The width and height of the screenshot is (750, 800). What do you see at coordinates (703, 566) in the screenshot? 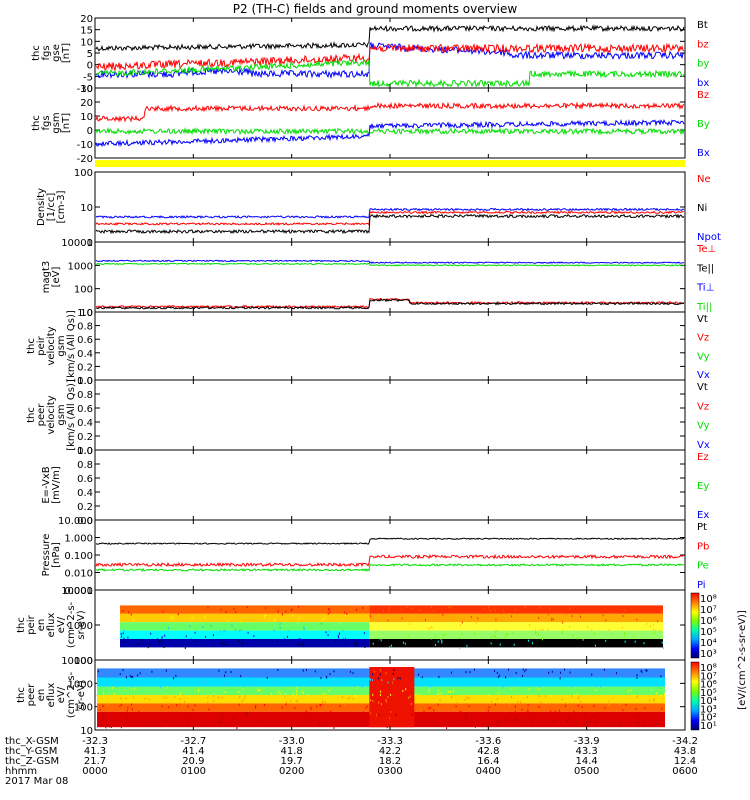
I see `legend-Pe: Pe` at bounding box center [703, 566].